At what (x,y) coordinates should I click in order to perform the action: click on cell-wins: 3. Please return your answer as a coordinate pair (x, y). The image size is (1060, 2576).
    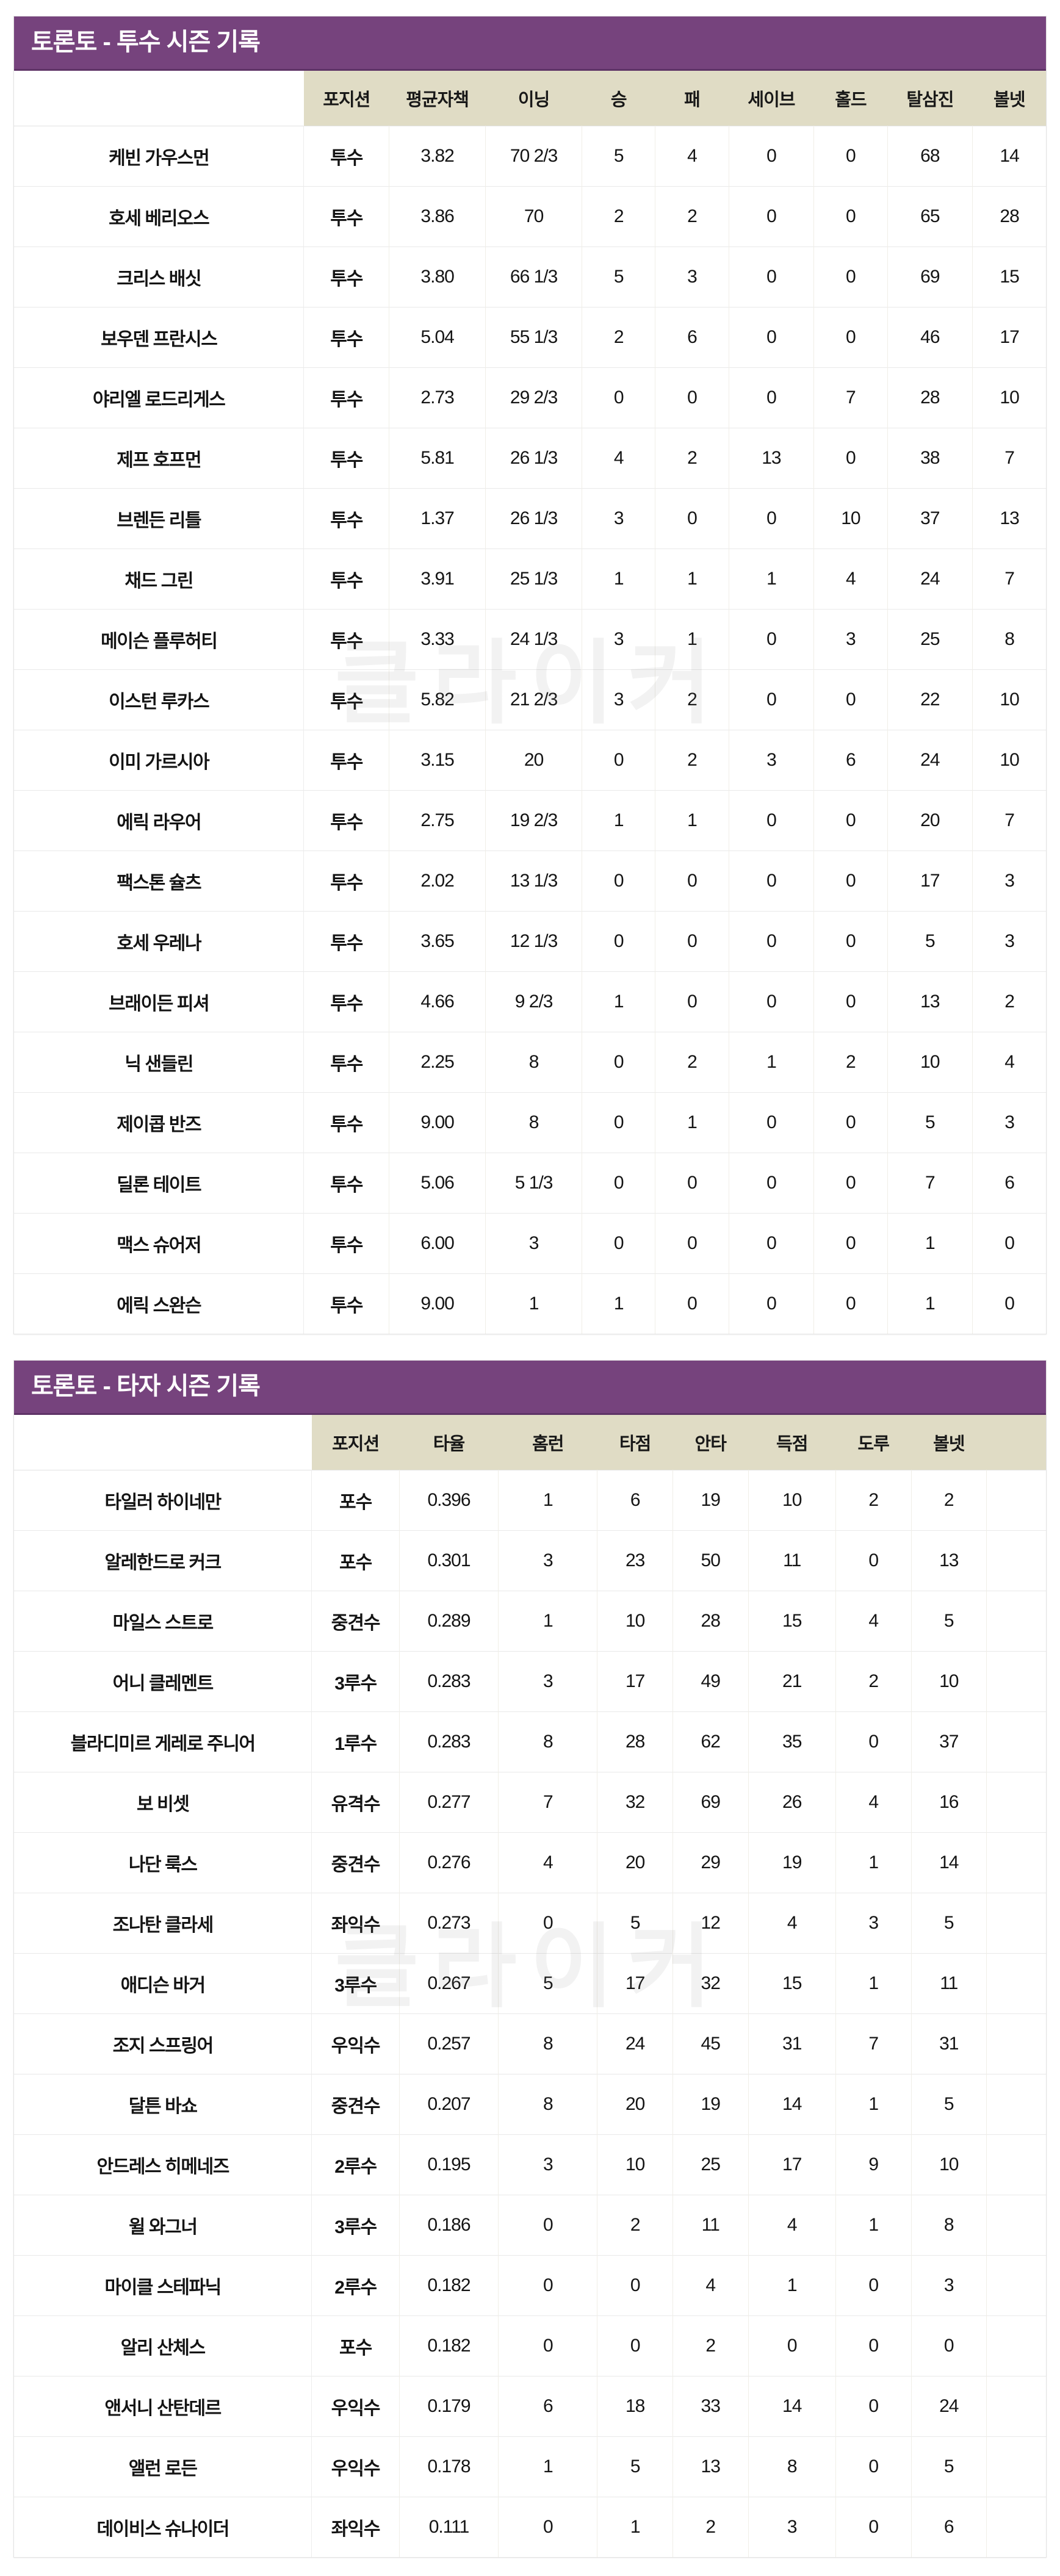
    Looking at the image, I should click on (619, 699).